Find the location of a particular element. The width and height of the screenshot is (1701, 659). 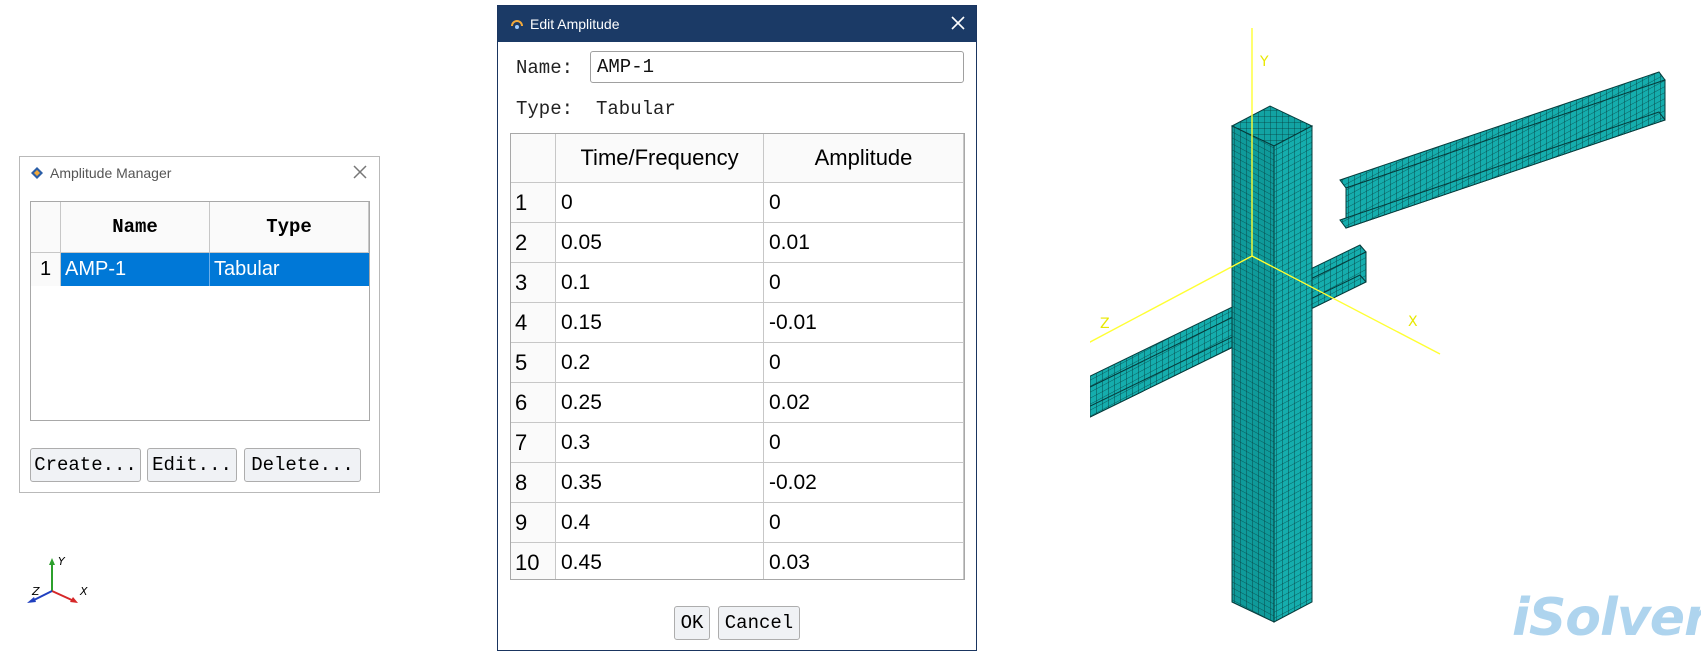

table-row: 5 0.2 0 is located at coordinates (737, 362).